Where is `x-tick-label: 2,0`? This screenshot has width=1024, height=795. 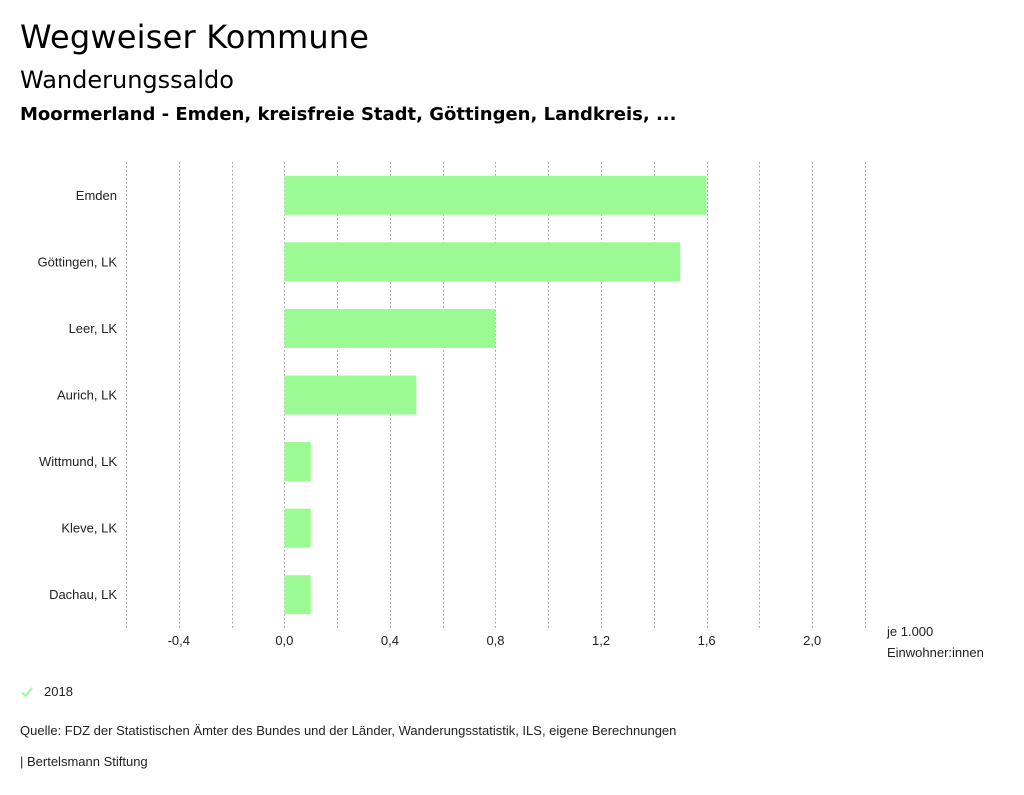
x-tick-label: 2,0 is located at coordinates (812, 640).